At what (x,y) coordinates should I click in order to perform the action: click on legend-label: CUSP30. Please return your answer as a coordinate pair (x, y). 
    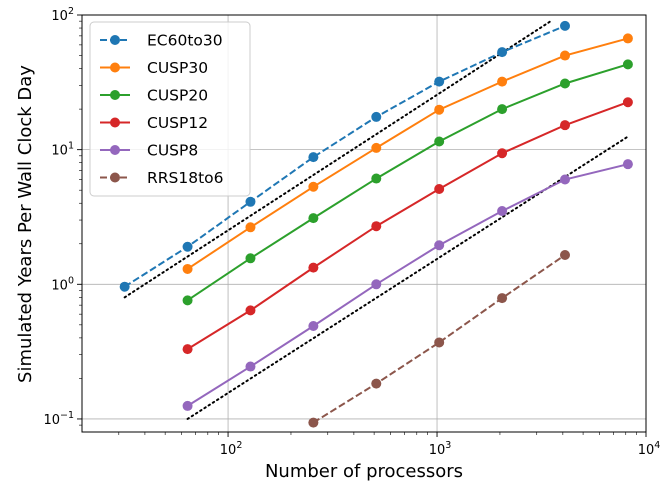
    Looking at the image, I should click on (177, 68).